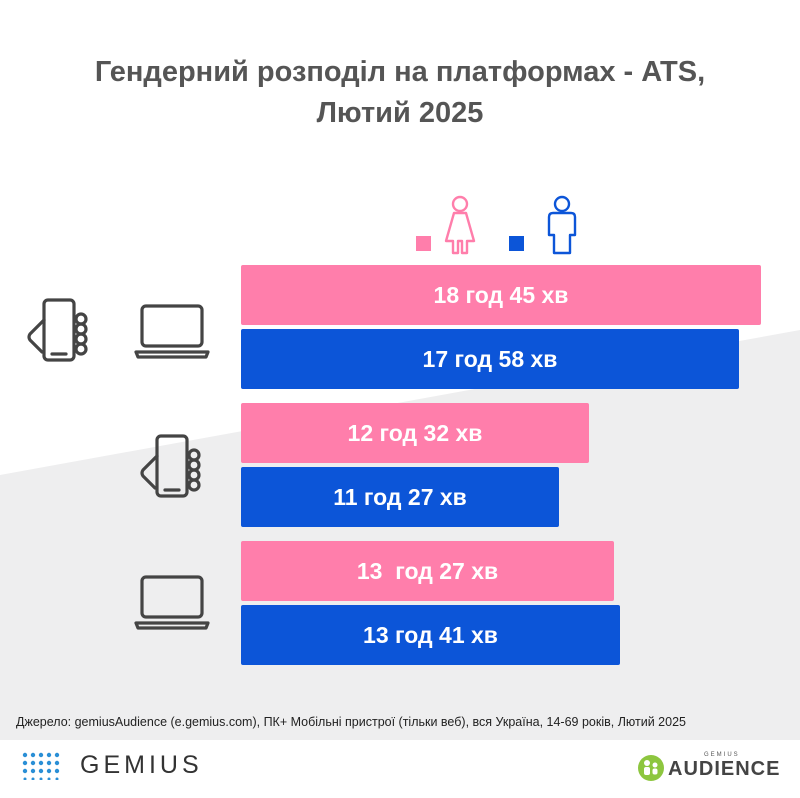 The height and width of the screenshot is (798, 800). I want to click on bar-male-pc: 13 год 41 хв, so click(430, 635).